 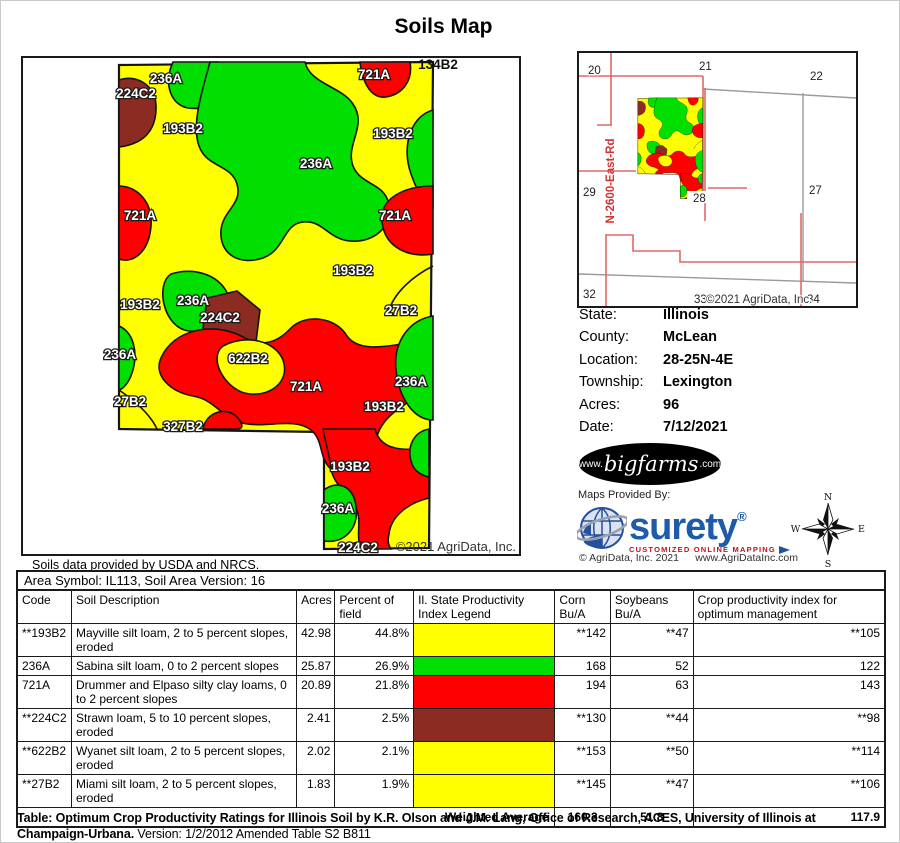 What do you see at coordinates (316, 692) in the screenshot?
I see `acres-cell: 20.89` at bounding box center [316, 692].